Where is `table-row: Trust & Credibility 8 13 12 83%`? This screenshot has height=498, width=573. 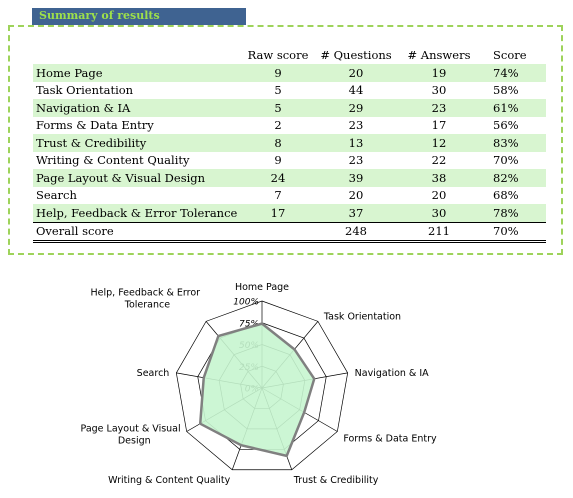 table-row: Trust & Credibility 8 13 12 83% is located at coordinates (289, 143).